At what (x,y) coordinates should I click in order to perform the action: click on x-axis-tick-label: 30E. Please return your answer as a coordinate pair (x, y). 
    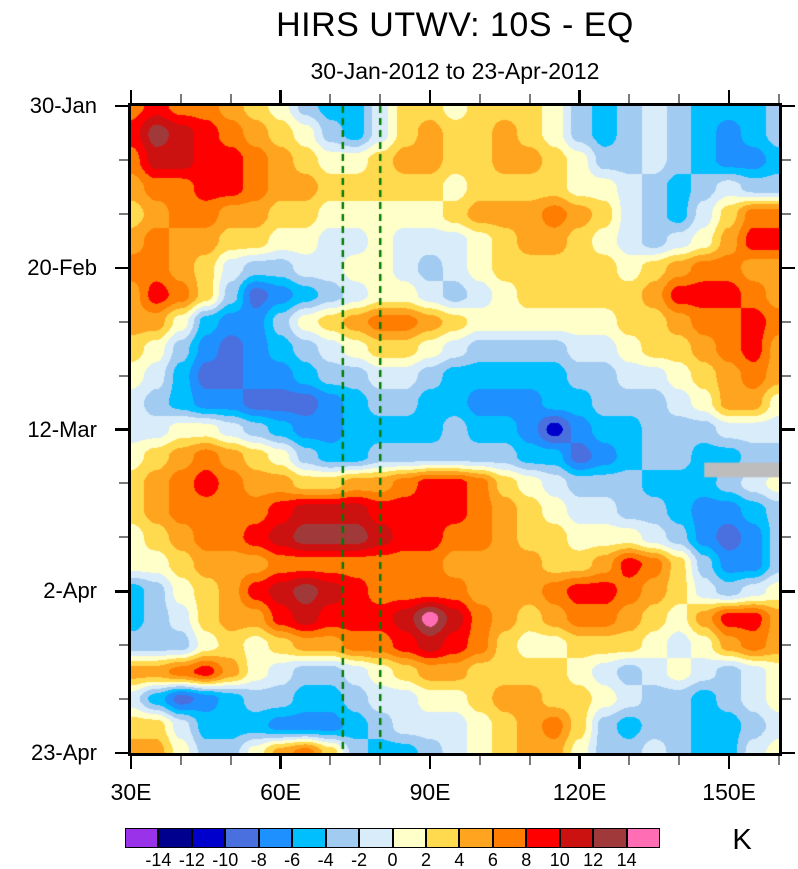
    Looking at the image, I should click on (131, 792).